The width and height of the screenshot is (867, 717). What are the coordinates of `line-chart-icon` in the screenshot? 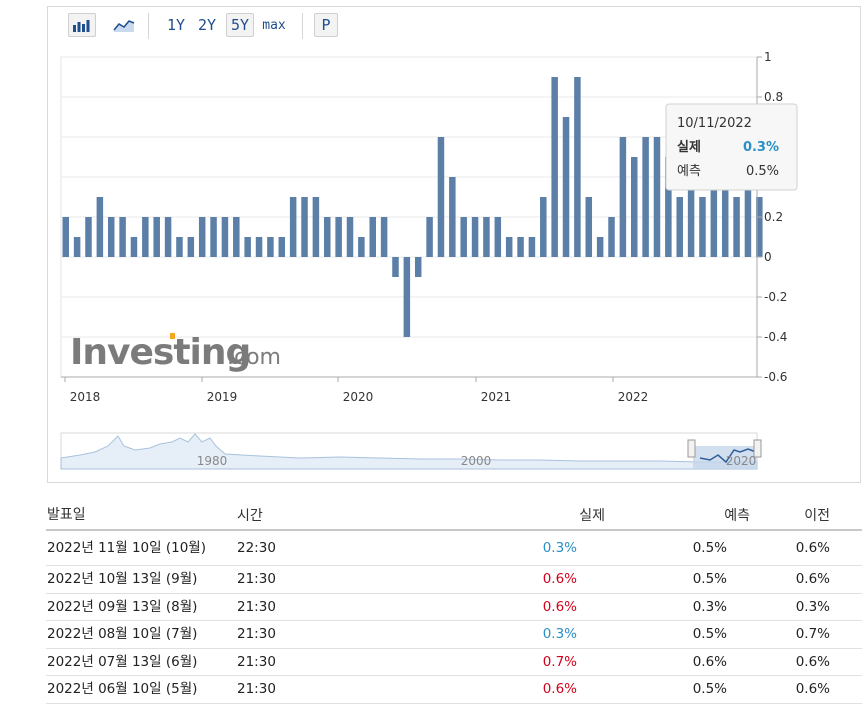 It's located at (124, 25).